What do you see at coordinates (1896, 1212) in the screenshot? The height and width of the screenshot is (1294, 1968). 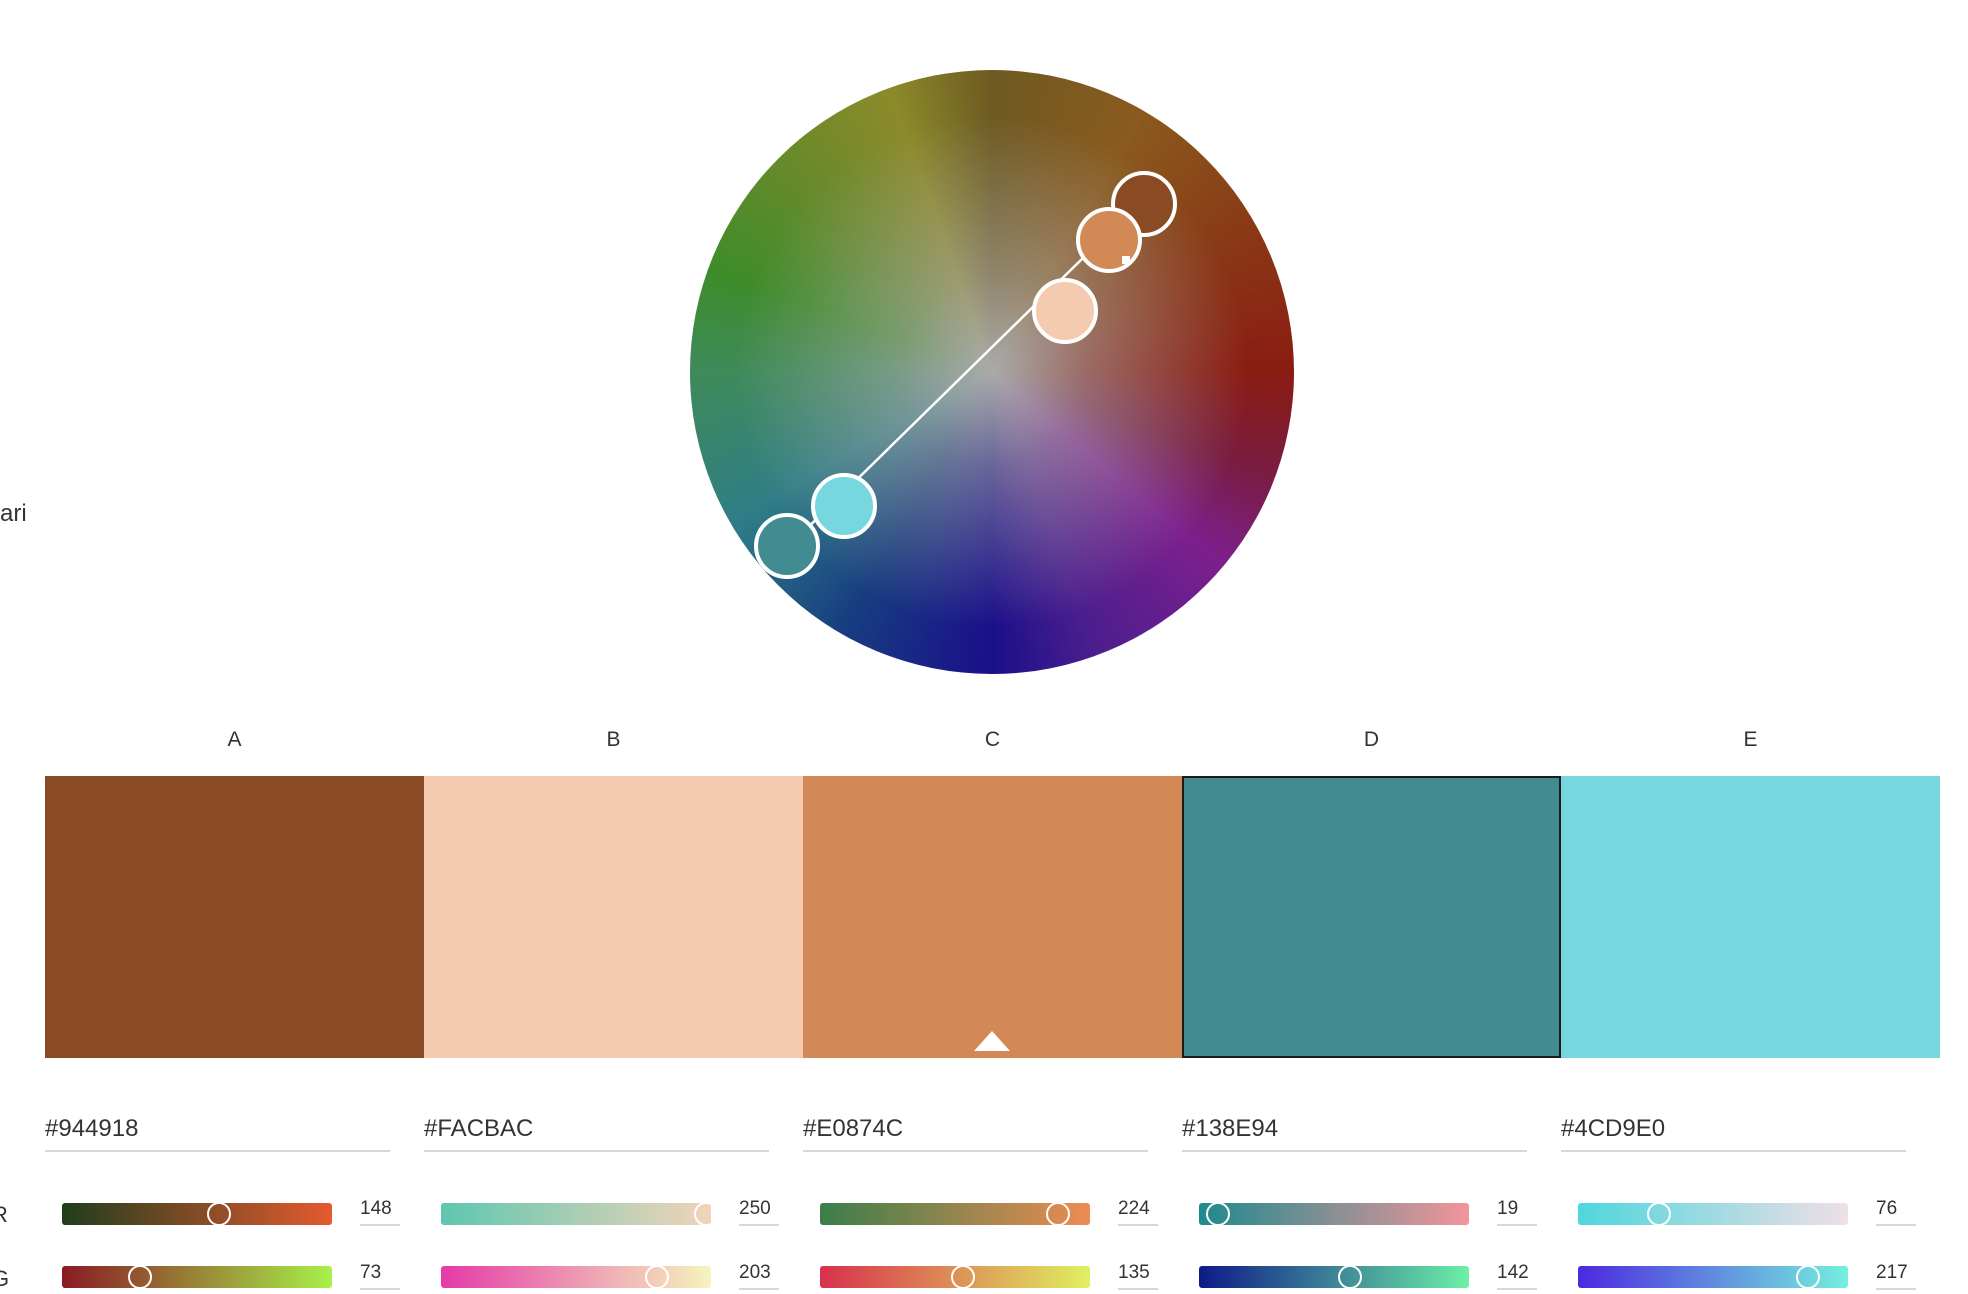 I see `value-r-e: 76` at bounding box center [1896, 1212].